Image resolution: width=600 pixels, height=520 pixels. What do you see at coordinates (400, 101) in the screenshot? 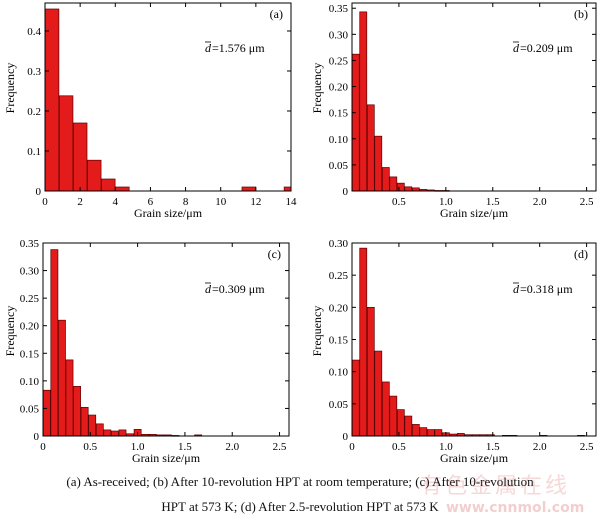
I see `bars-b` at bounding box center [400, 101].